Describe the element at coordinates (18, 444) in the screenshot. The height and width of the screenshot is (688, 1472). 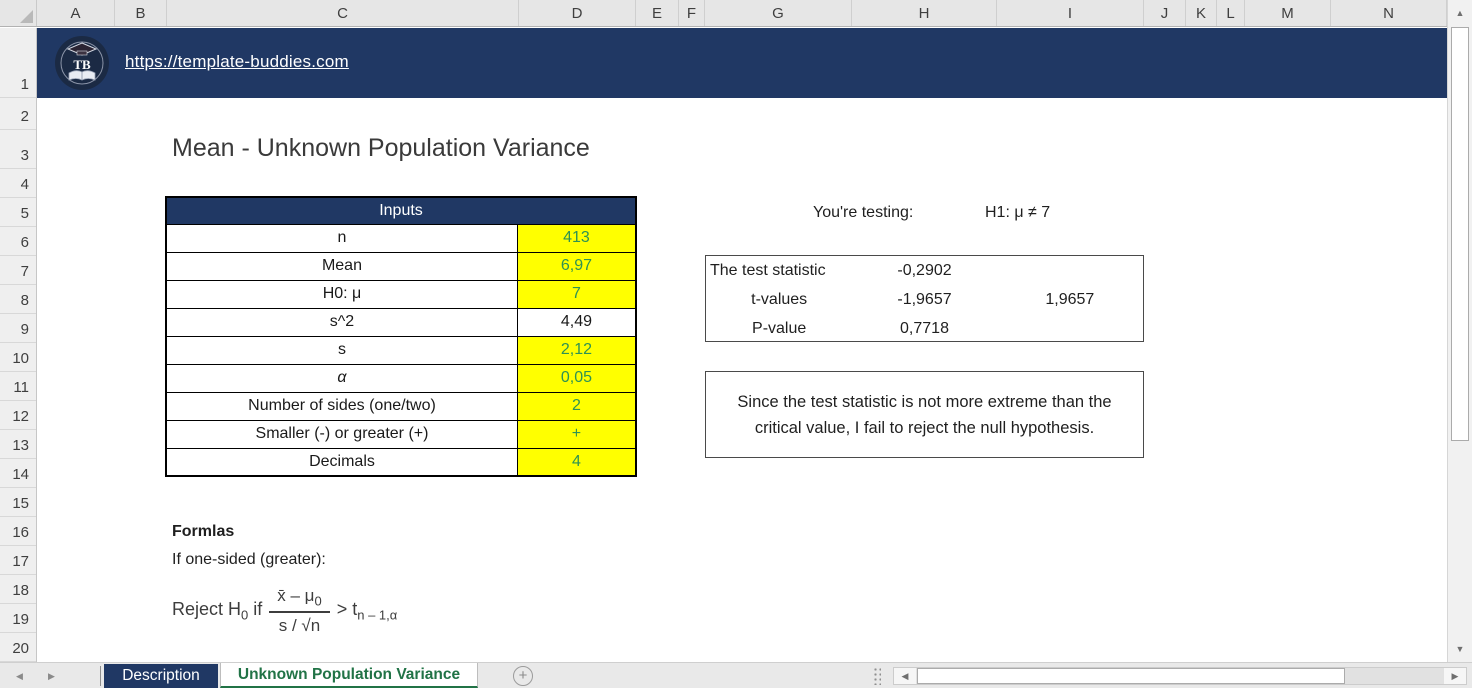
I see `row-header-13: 13` at that location.